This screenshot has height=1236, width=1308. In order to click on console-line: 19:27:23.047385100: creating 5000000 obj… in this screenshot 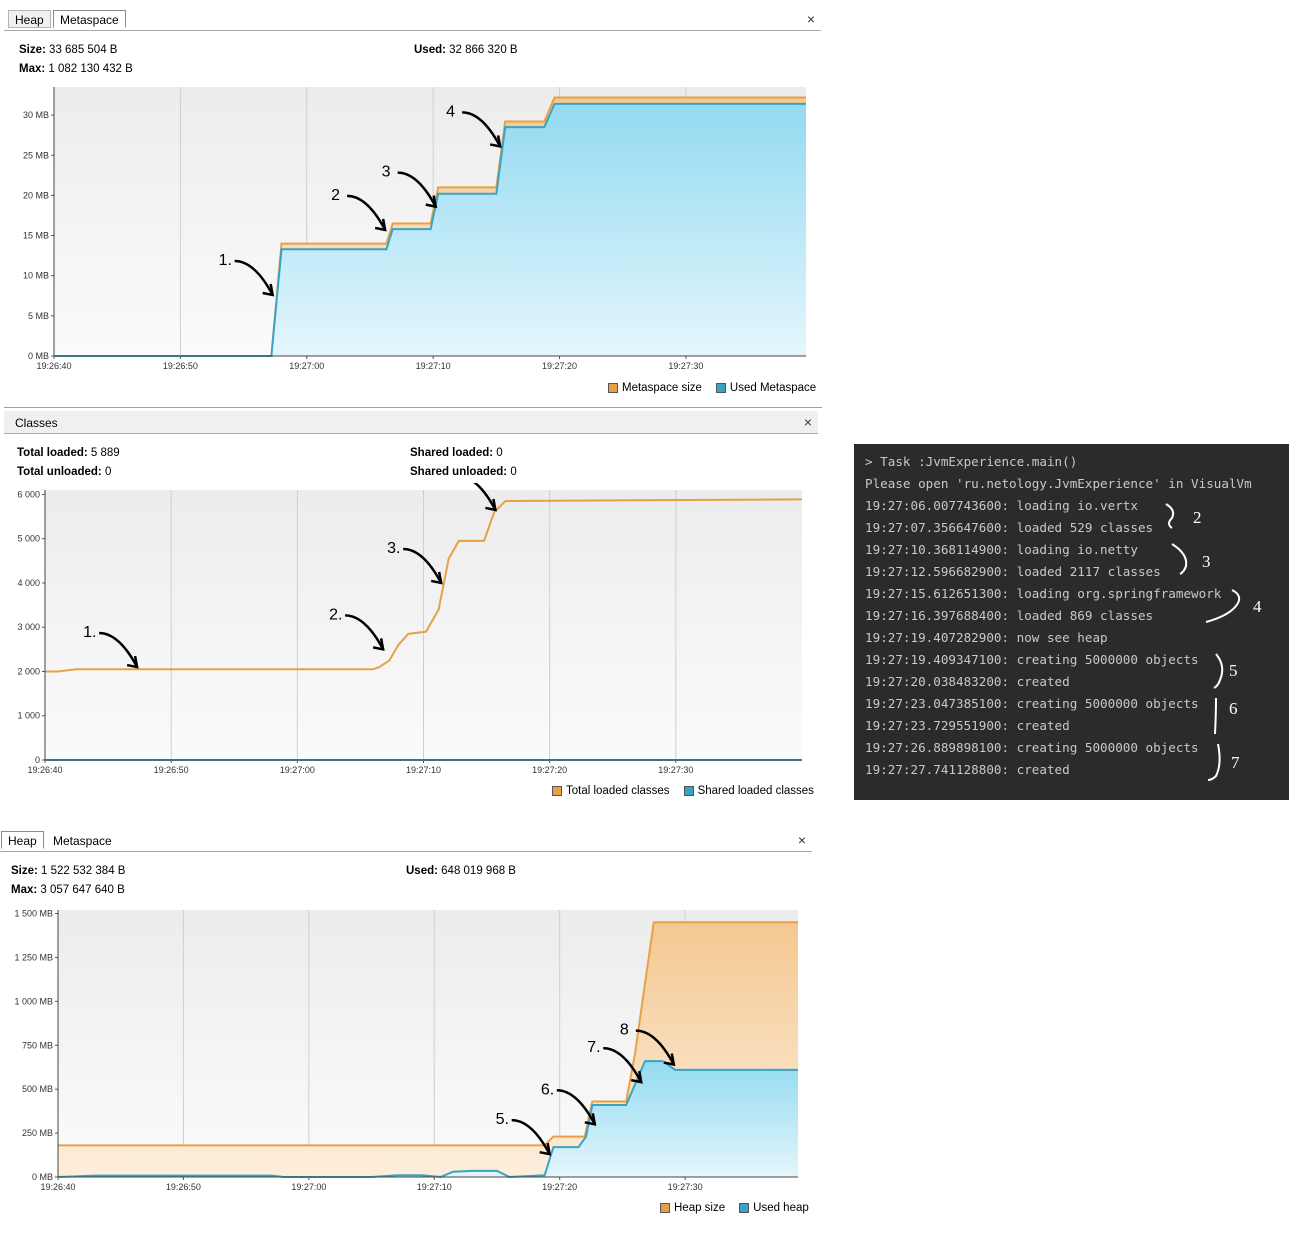, I will do `click(1032, 703)`.